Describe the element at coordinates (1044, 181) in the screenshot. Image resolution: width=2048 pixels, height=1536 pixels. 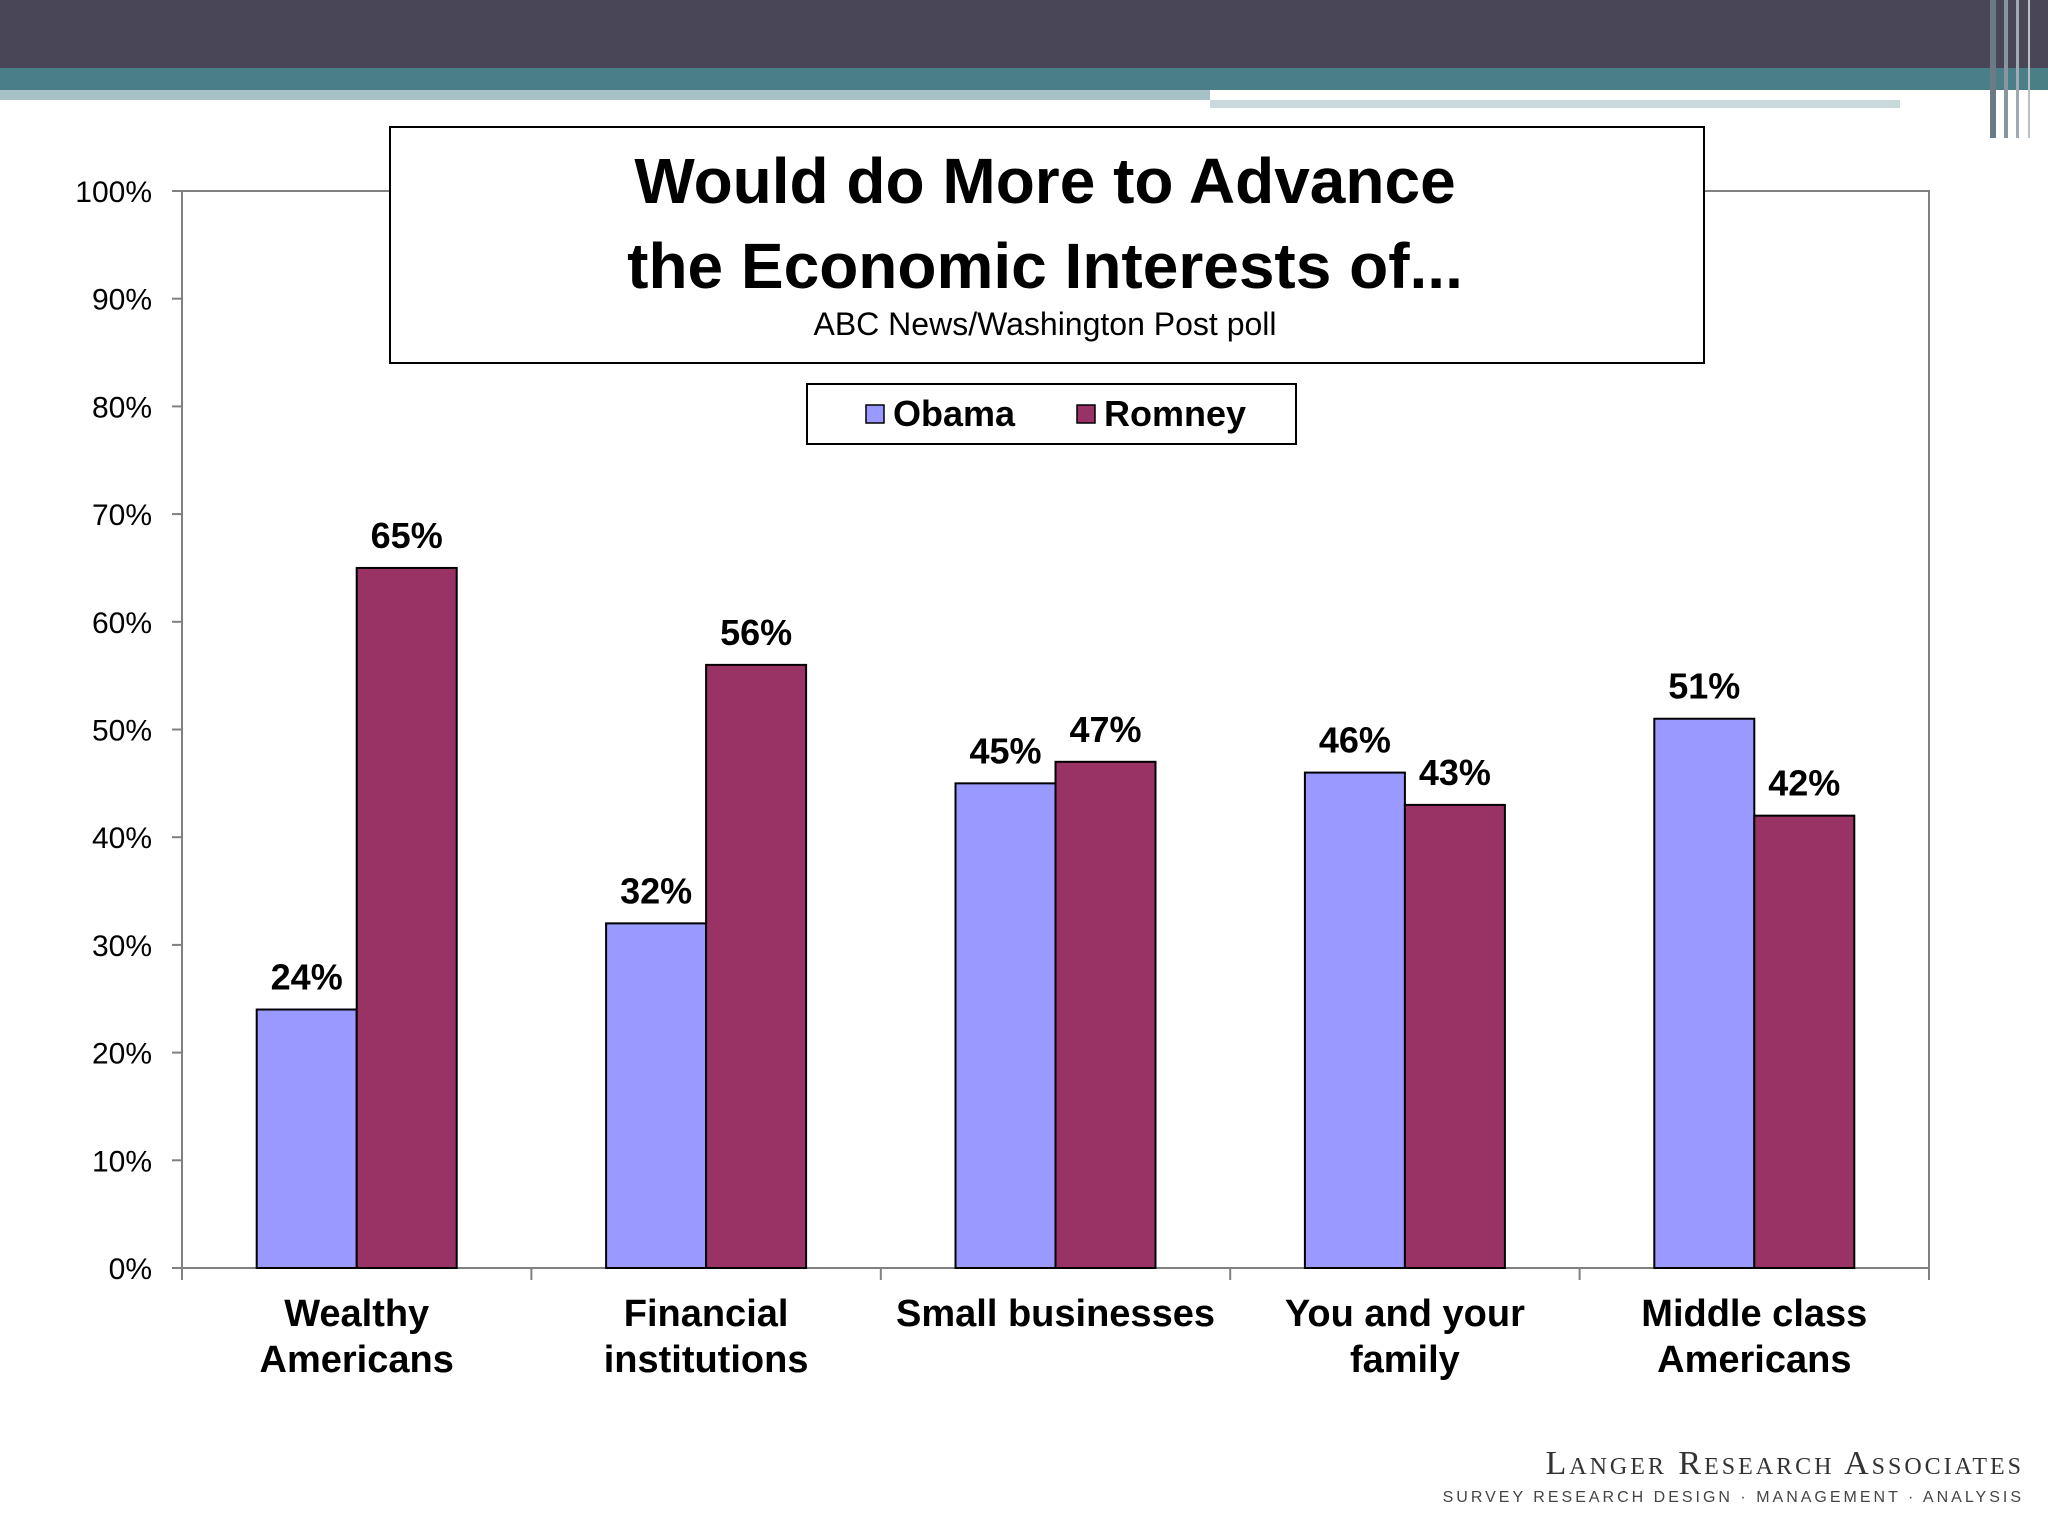
I see `chart-title-line-1: Would do More to Advance` at that location.